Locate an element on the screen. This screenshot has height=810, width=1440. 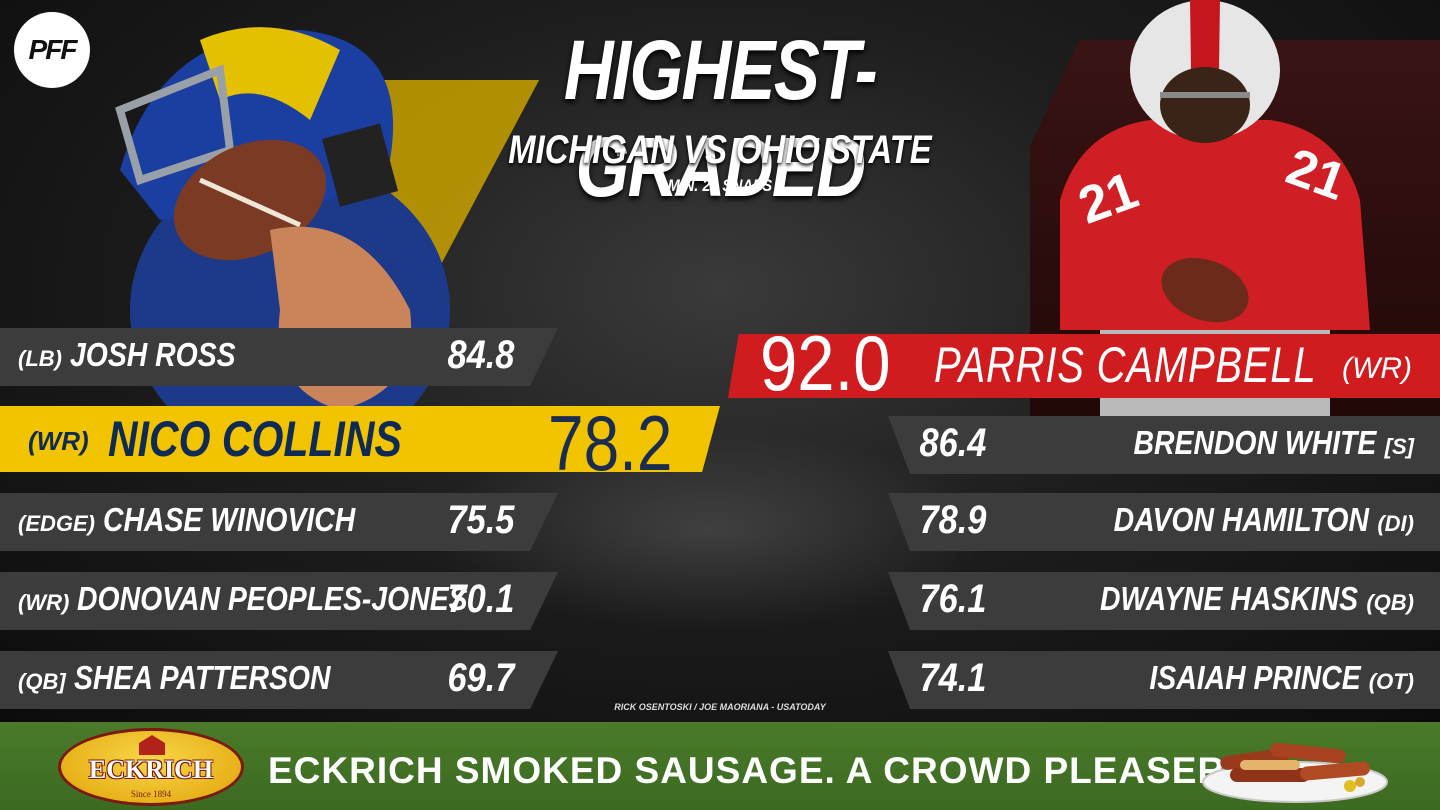
michigan-row: (EDGE) CHASE WINOVICH 75.5 is located at coordinates (279, 522).